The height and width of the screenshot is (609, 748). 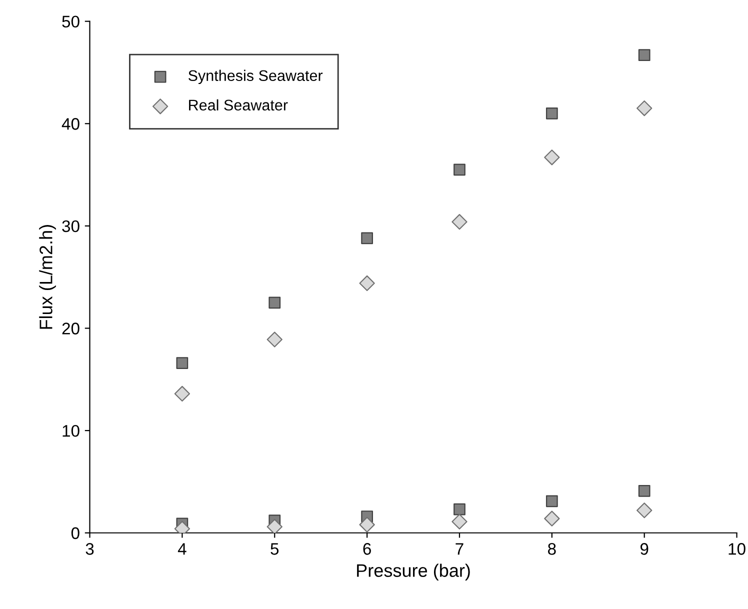 I want to click on y-tick-label: 0, so click(x=75, y=533).